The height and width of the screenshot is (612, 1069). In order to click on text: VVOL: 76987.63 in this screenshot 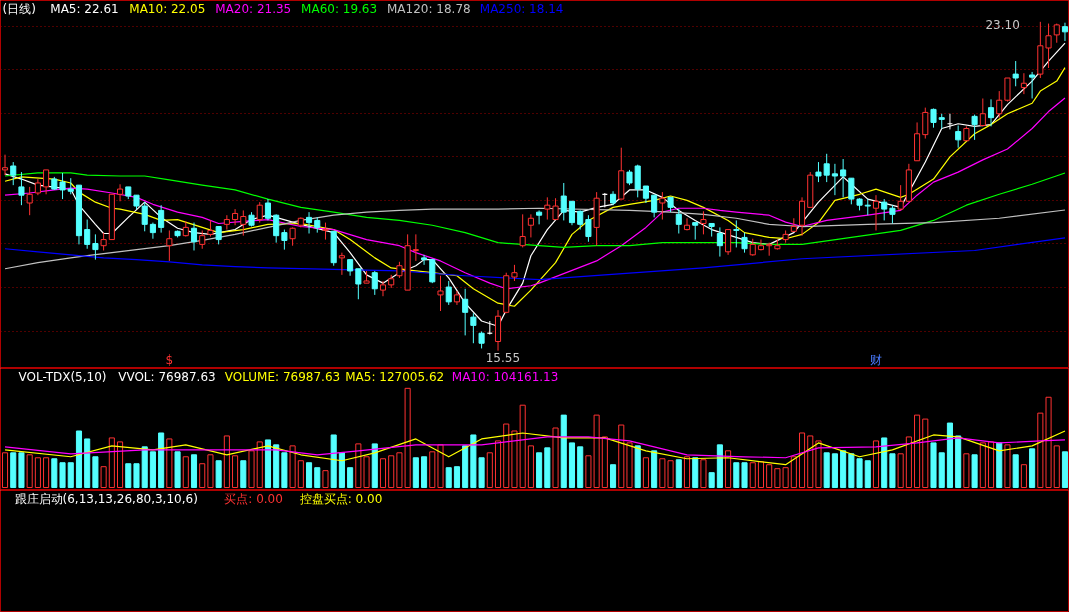, I will do `click(167, 376)`.